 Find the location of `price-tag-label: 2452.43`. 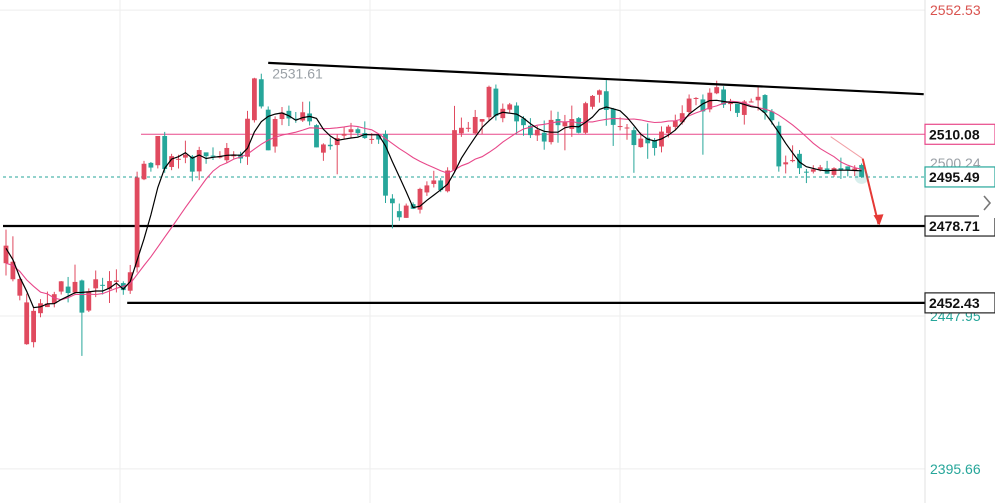

price-tag-label: 2452.43 is located at coordinates (954, 303).